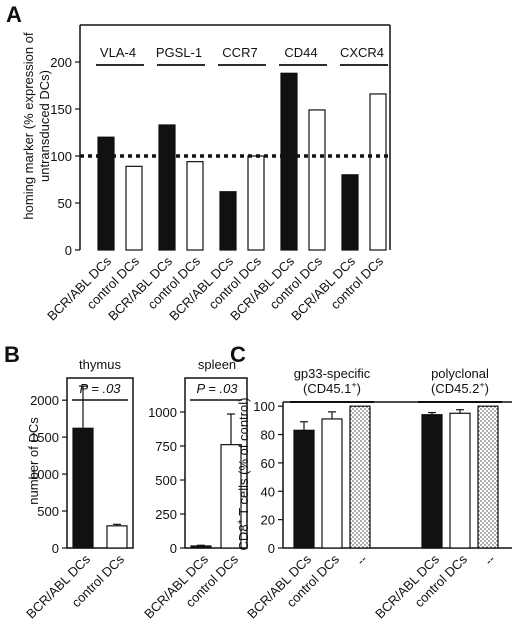 The width and height of the screenshot is (520, 622). I want to click on panel-a-letter: A, so click(14, 14).